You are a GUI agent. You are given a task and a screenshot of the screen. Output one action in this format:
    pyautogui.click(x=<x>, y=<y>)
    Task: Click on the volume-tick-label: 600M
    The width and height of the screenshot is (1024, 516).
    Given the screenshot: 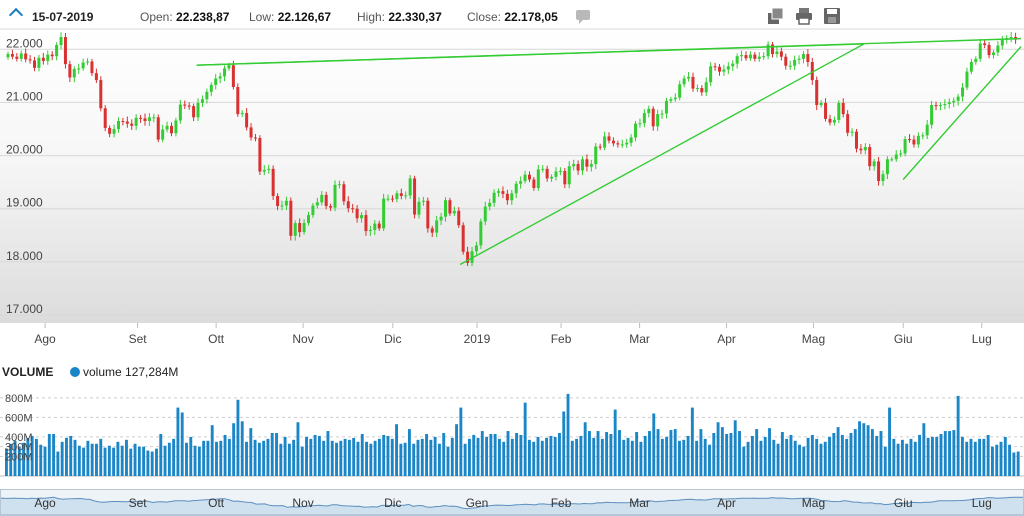 What is the action you would take?
    pyautogui.click(x=19, y=418)
    